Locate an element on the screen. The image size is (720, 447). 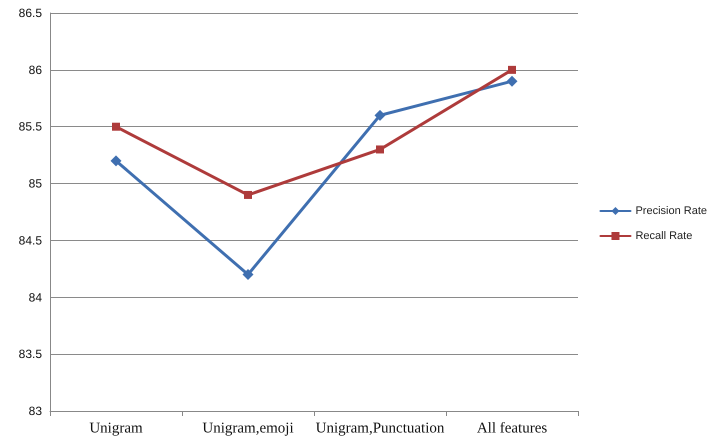
y-tick-label: 86.5 is located at coordinates (30, 13).